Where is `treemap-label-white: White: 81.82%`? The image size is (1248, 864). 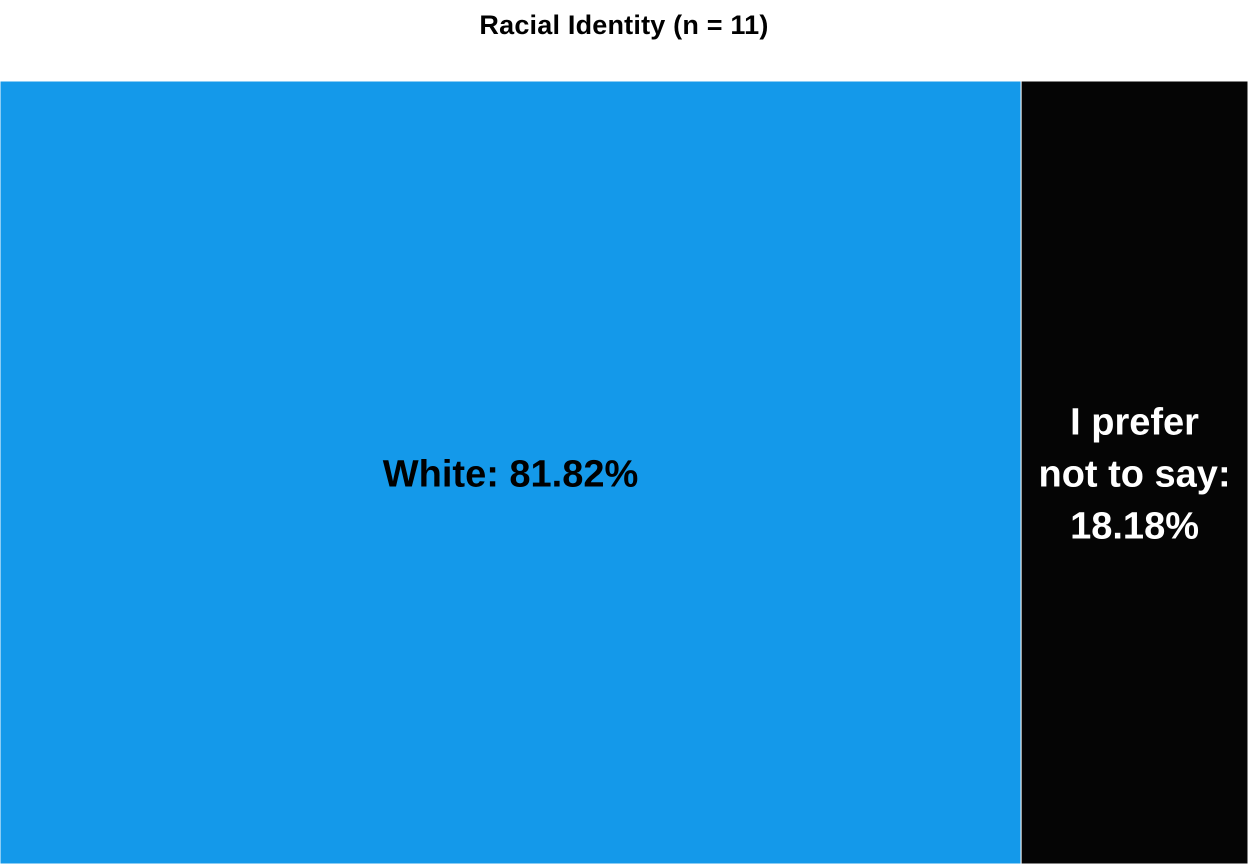
treemap-label-white: White: 81.82% is located at coordinates (511, 474).